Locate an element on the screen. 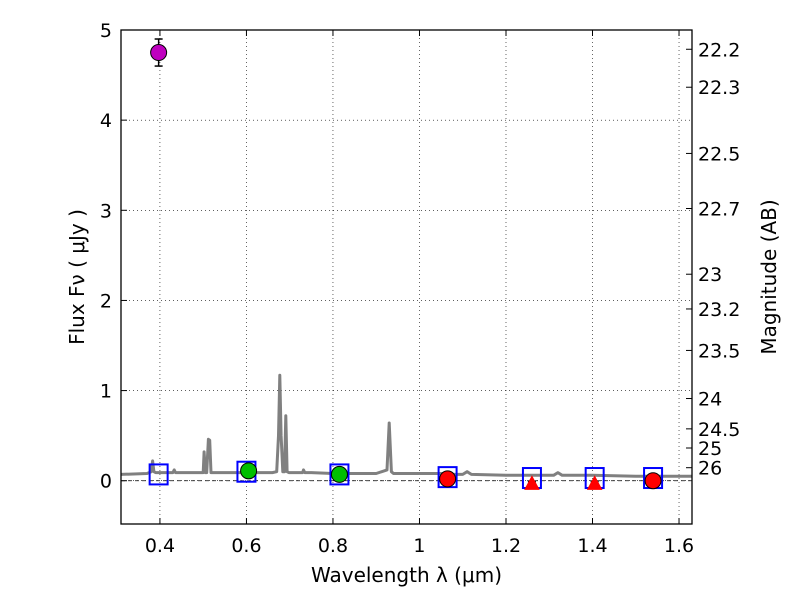  x-tick-label: 1 is located at coordinates (419, 546).